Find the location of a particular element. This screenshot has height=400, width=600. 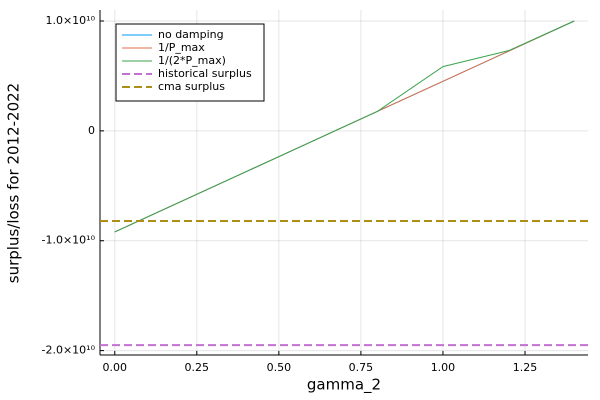

x-tick-label: 0.75 is located at coordinates (361, 367).